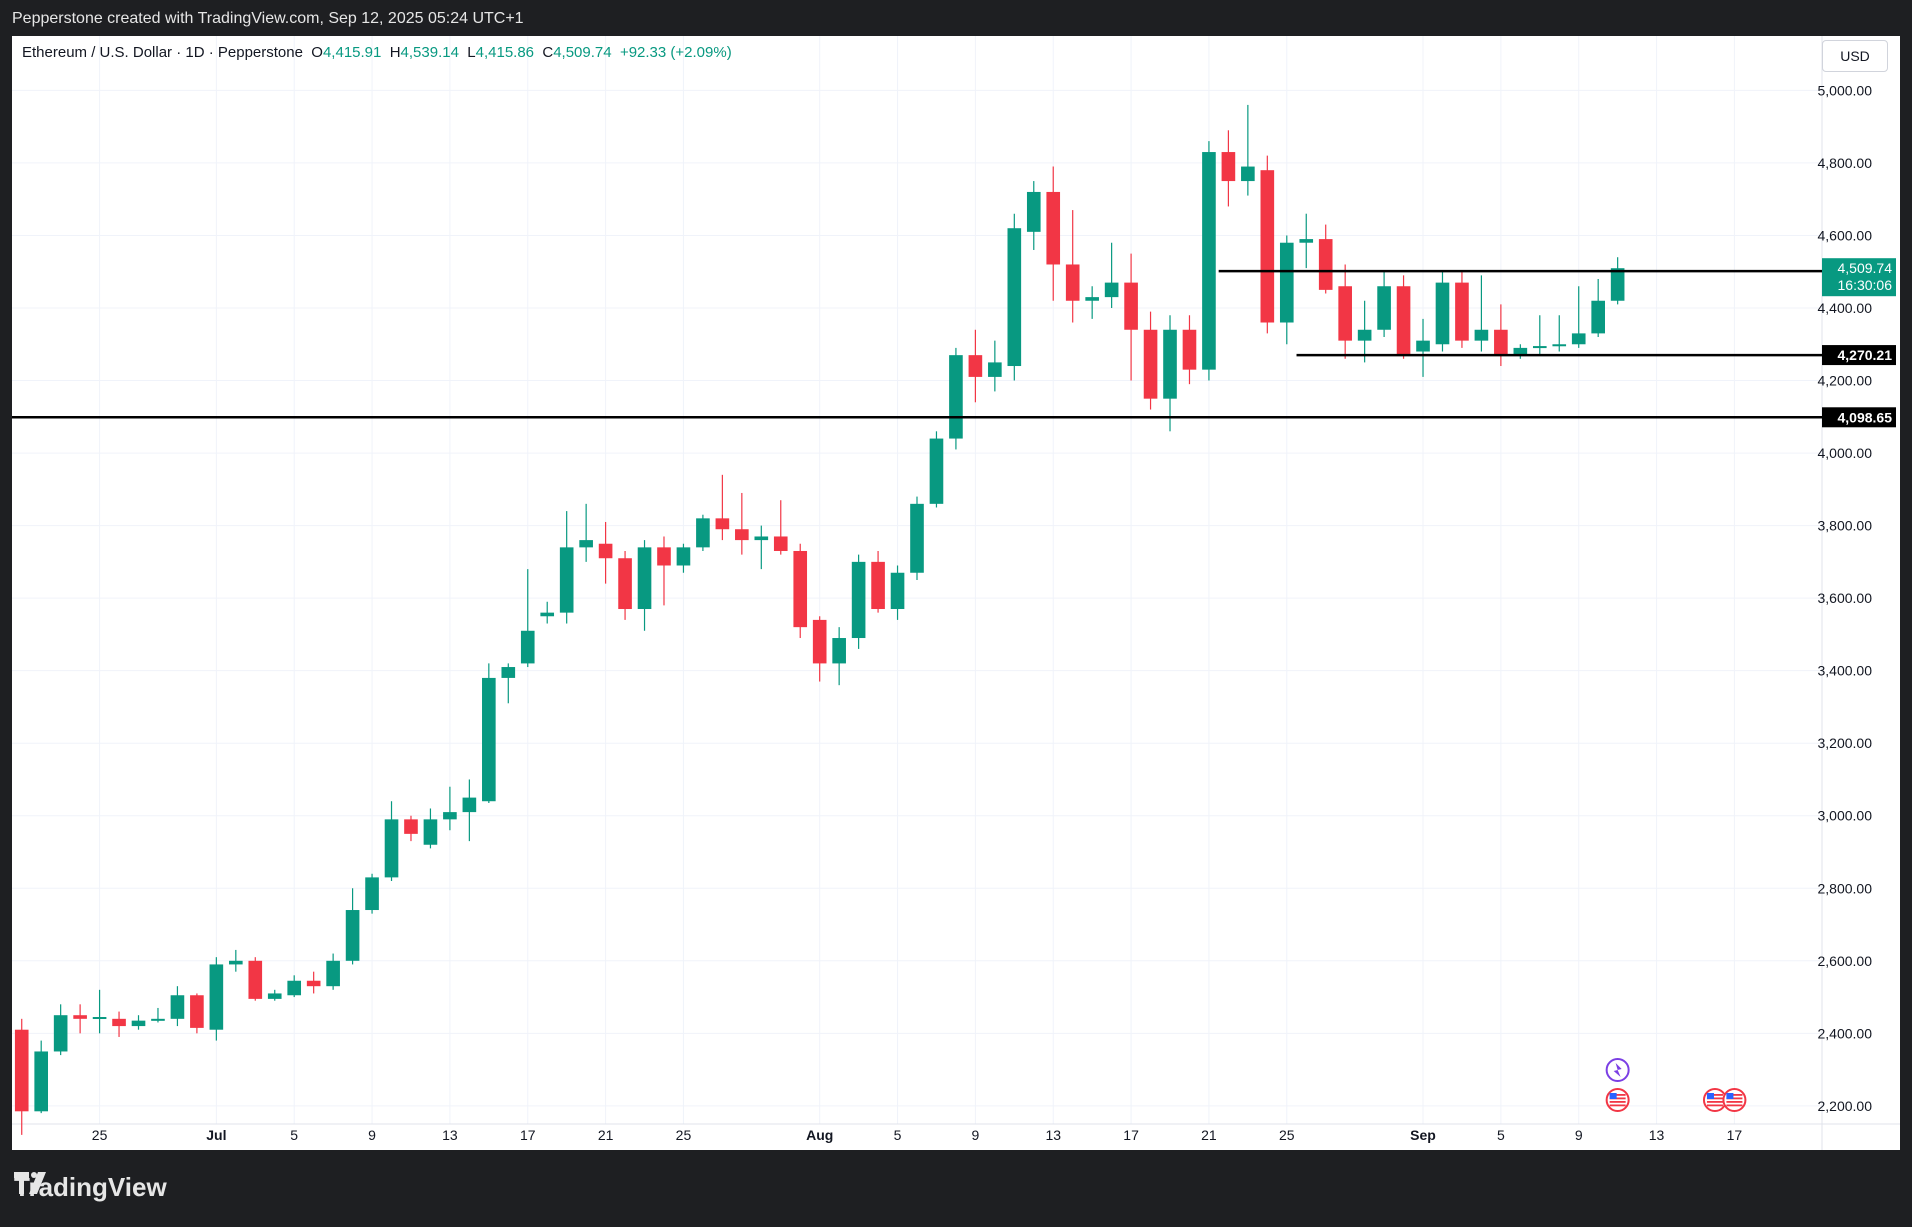 The image size is (1912, 1227). Describe the element at coordinates (1845, 308) in the screenshot. I see `y-tick-label: 4,400.00` at that location.